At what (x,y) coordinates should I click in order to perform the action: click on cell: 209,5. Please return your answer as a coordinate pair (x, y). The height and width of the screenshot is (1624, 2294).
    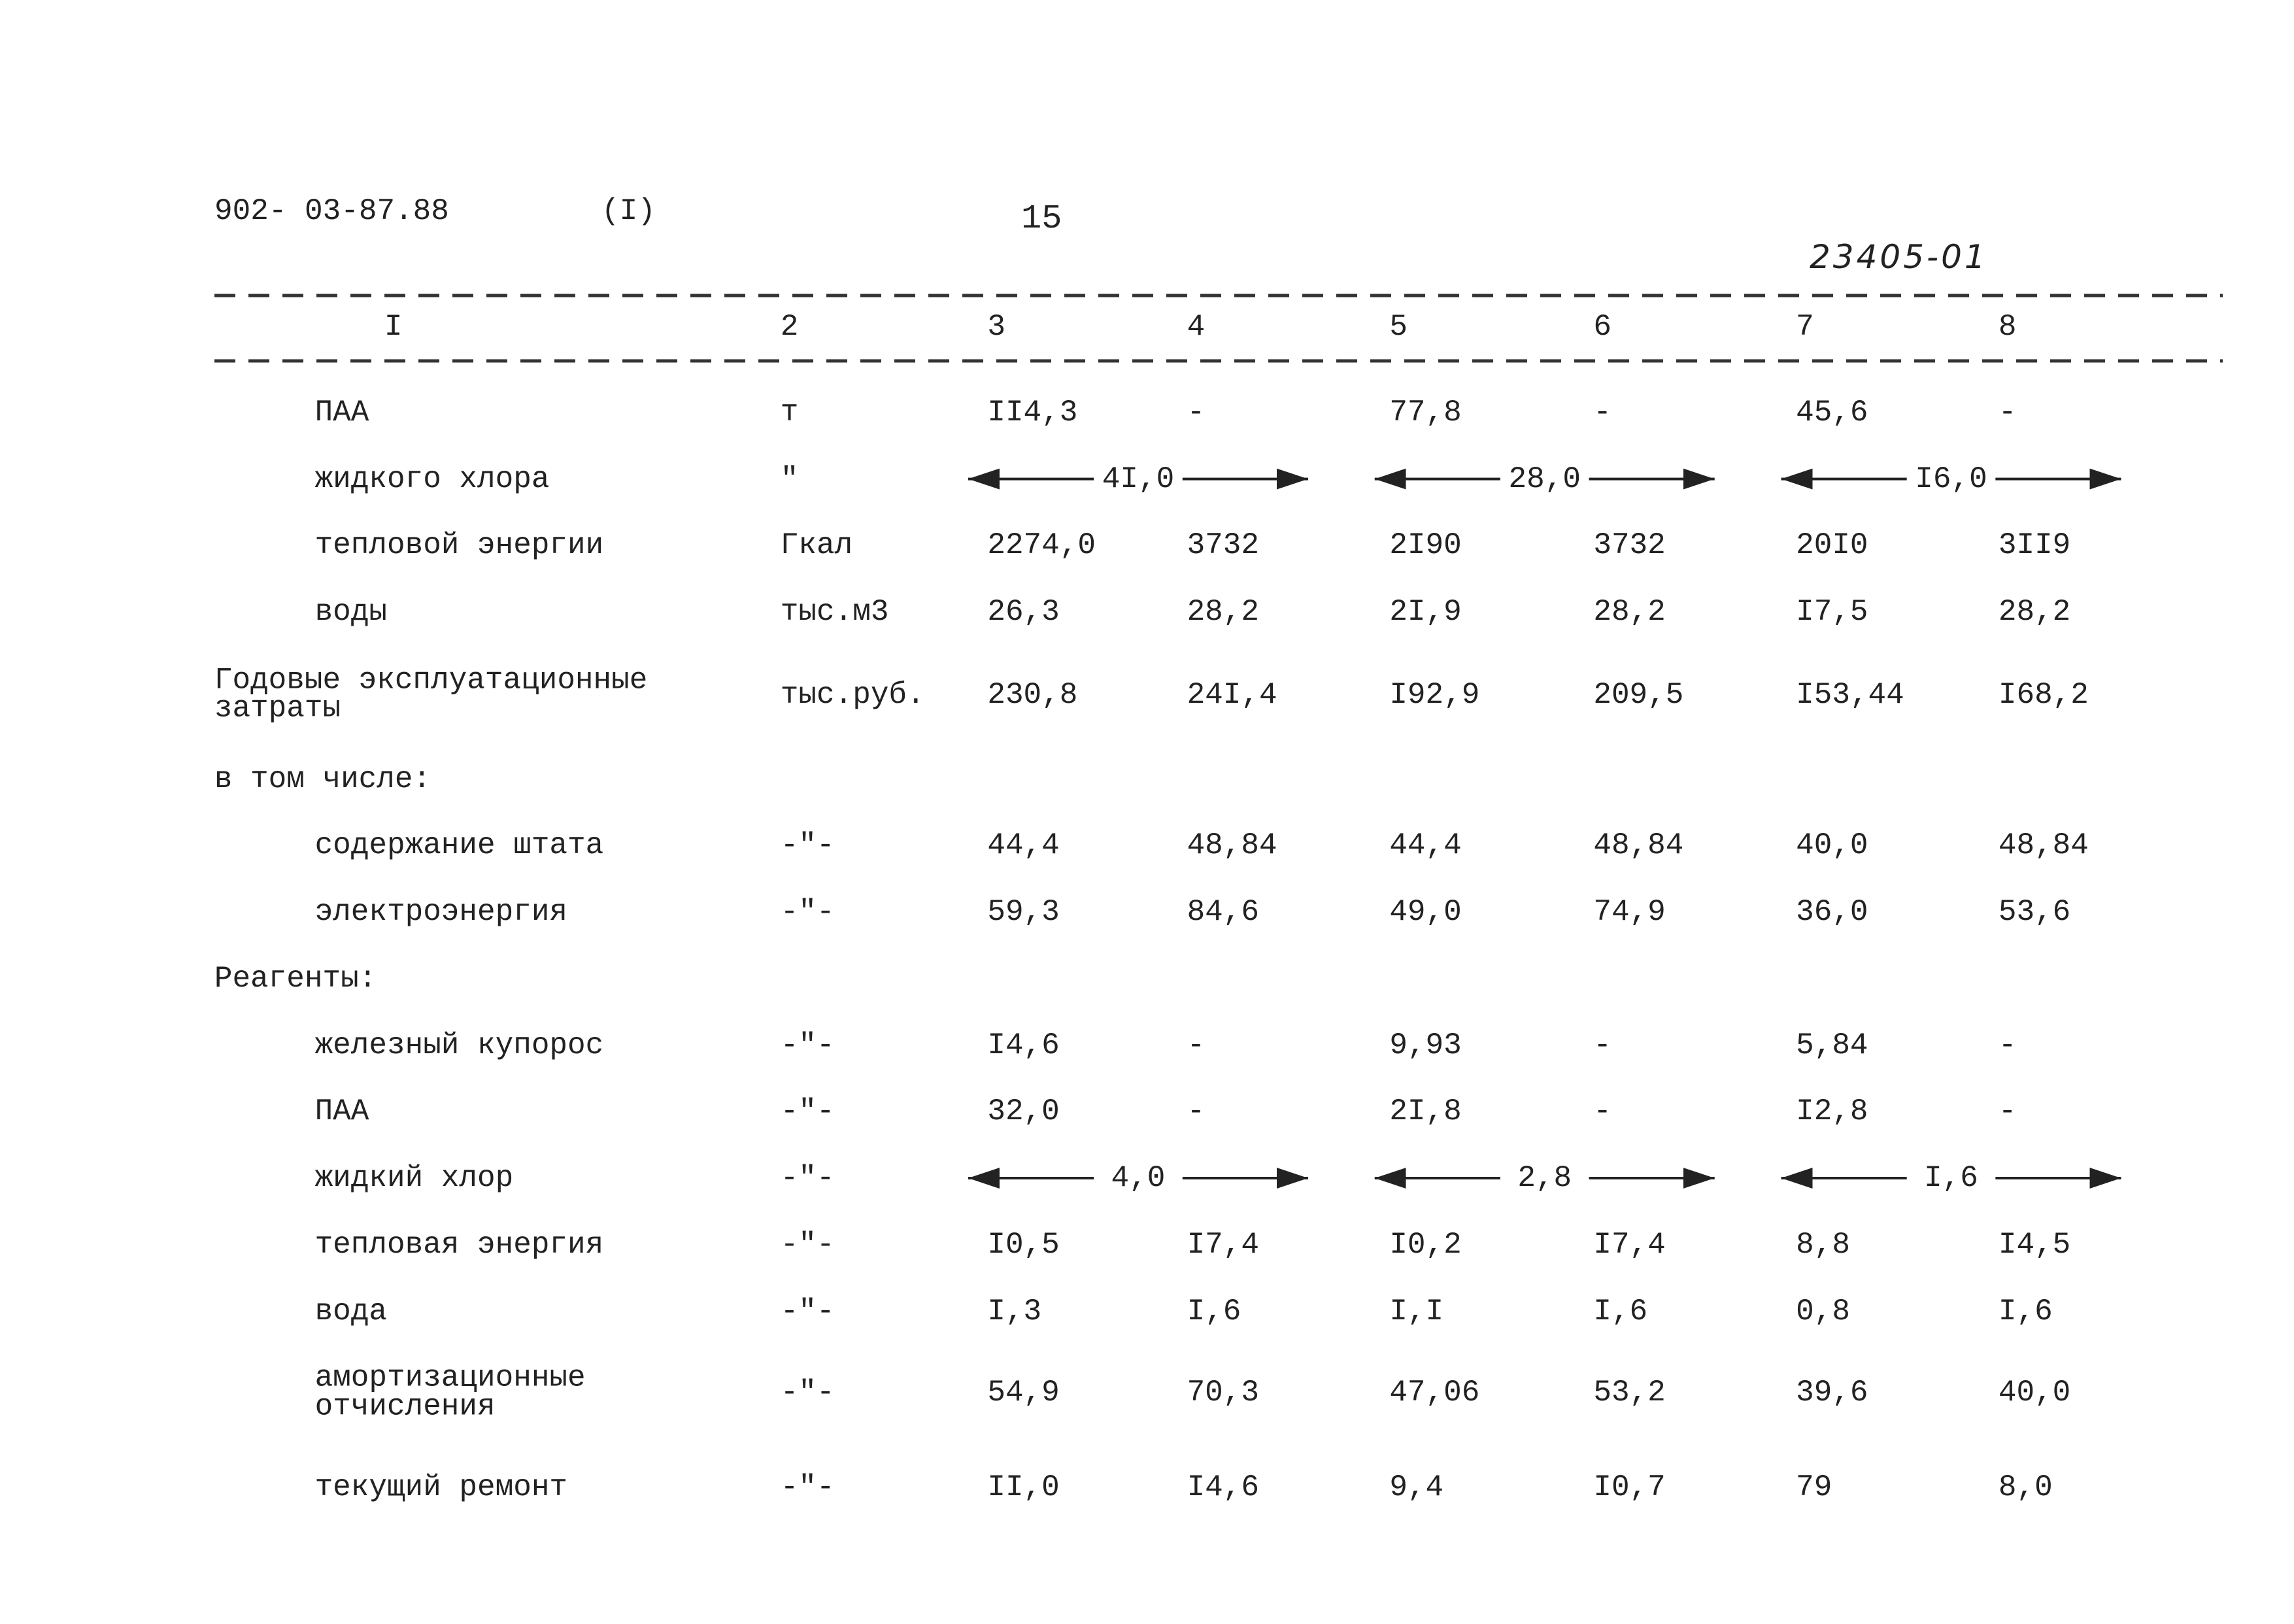
    Looking at the image, I should click on (1638, 694).